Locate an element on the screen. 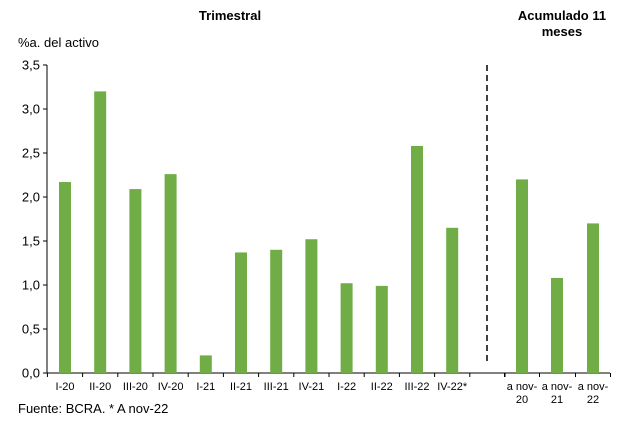 Image resolution: width=620 pixels, height=424 pixels. y-axis-label: %a. del activo is located at coordinates (58, 42).